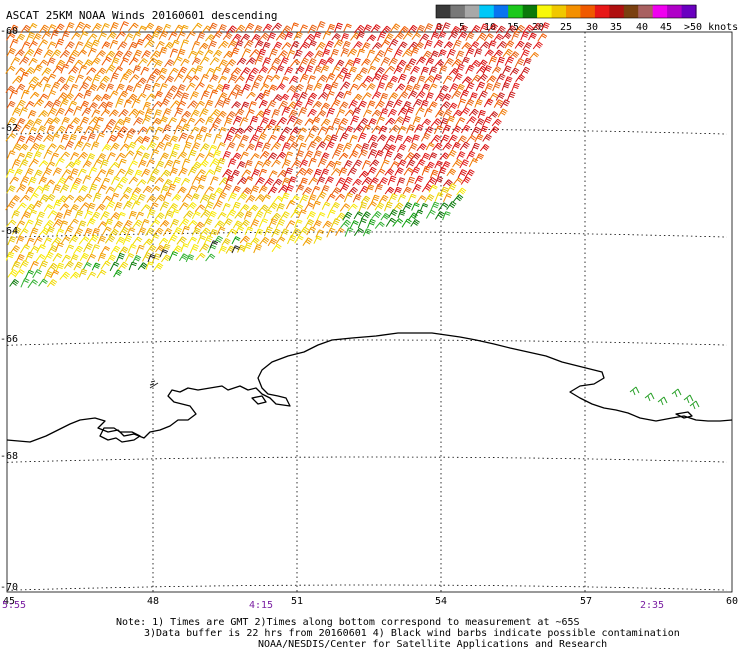 The image size is (740, 650). Describe the element at coordinates (631, 11) in the screenshot. I see `legend-swatch` at that location.